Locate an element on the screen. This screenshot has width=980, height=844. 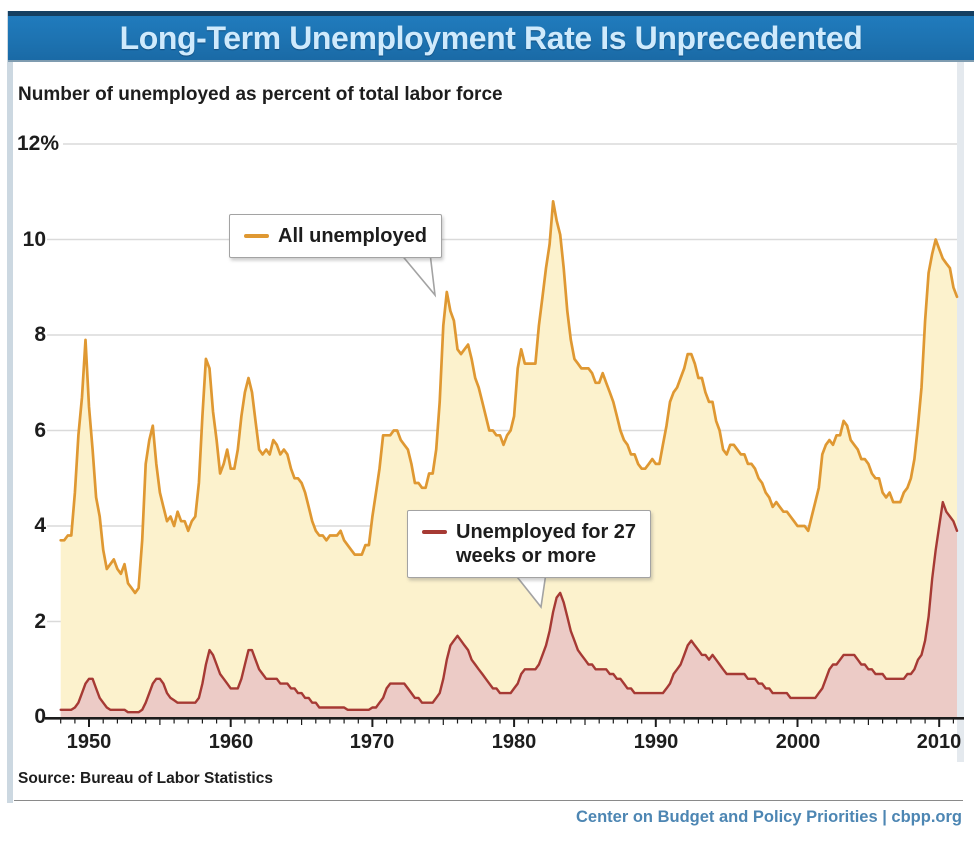
card-right-border is located at coordinates (960, 412).